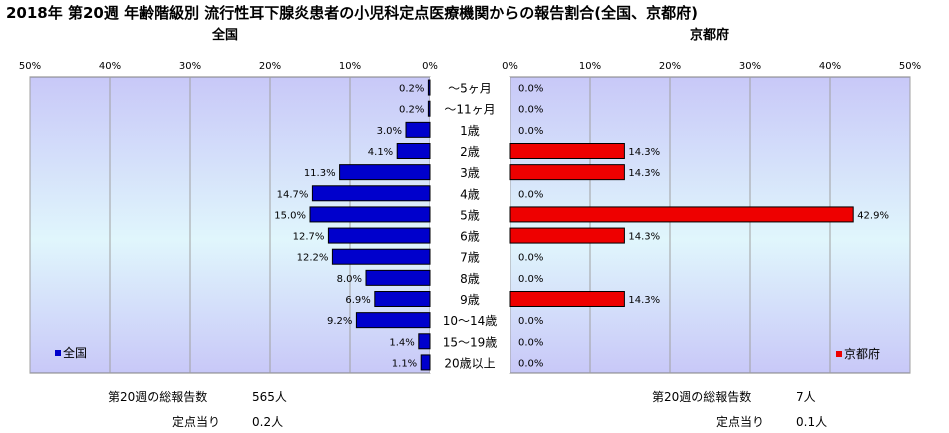 Image resolution: width=949 pixels, height=433 pixels. I want to click on left-data-label: 1.1%, so click(404, 363).